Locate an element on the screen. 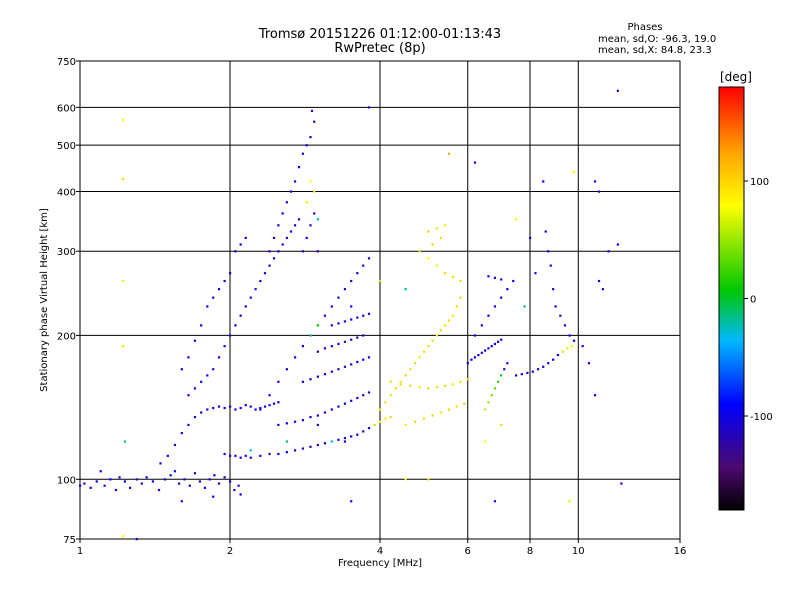 This screenshot has width=800, height=600. phases-o-line: mean, sd,O: -96.3, 19.0 is located at coordinates (673, 39).